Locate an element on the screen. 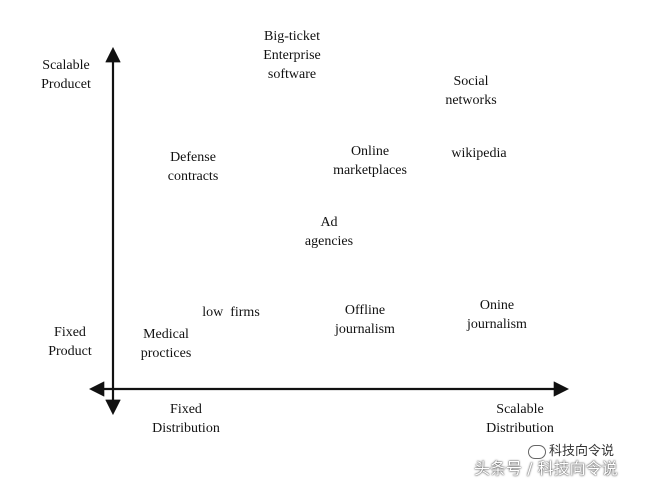  item-defense-contracts: Defense contracts is located at coordinates (193, 167).